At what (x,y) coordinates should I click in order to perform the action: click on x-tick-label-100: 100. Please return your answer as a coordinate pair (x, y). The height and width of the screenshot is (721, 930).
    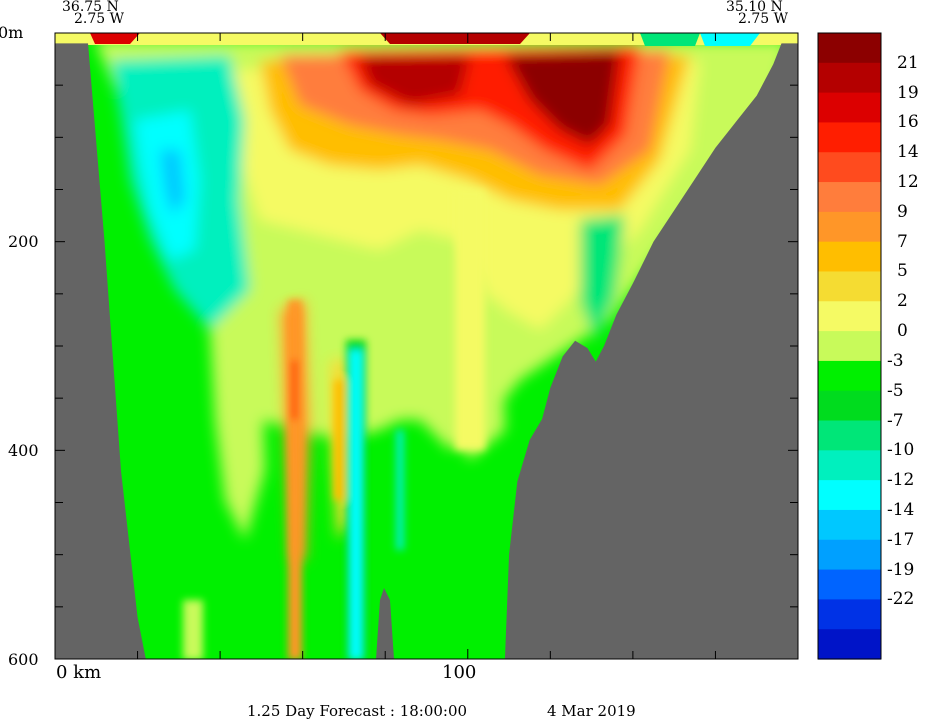
    Looking at the image, I should click on (459, 672).